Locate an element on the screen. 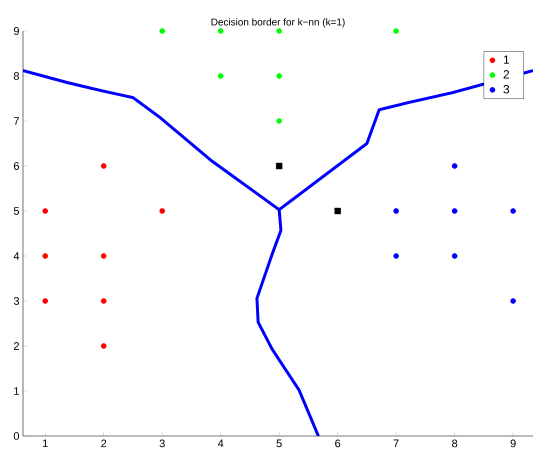 This screenshot has height=457, width=533. y-tick-label: 3 is located at coordinates (16, 301).